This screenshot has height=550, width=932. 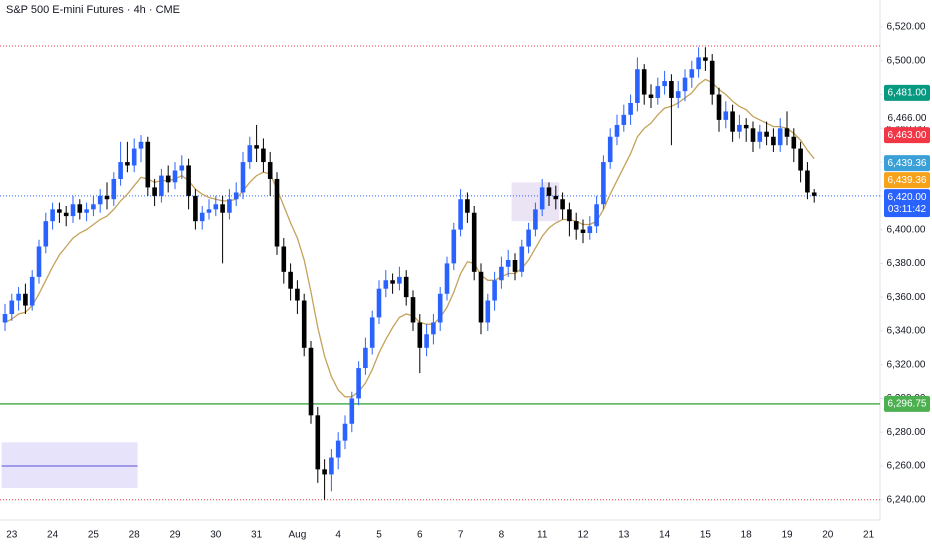 What do you see at coordinates (69, 465) in the screenshot?
I see `zone` at bounding box center [69, 465].